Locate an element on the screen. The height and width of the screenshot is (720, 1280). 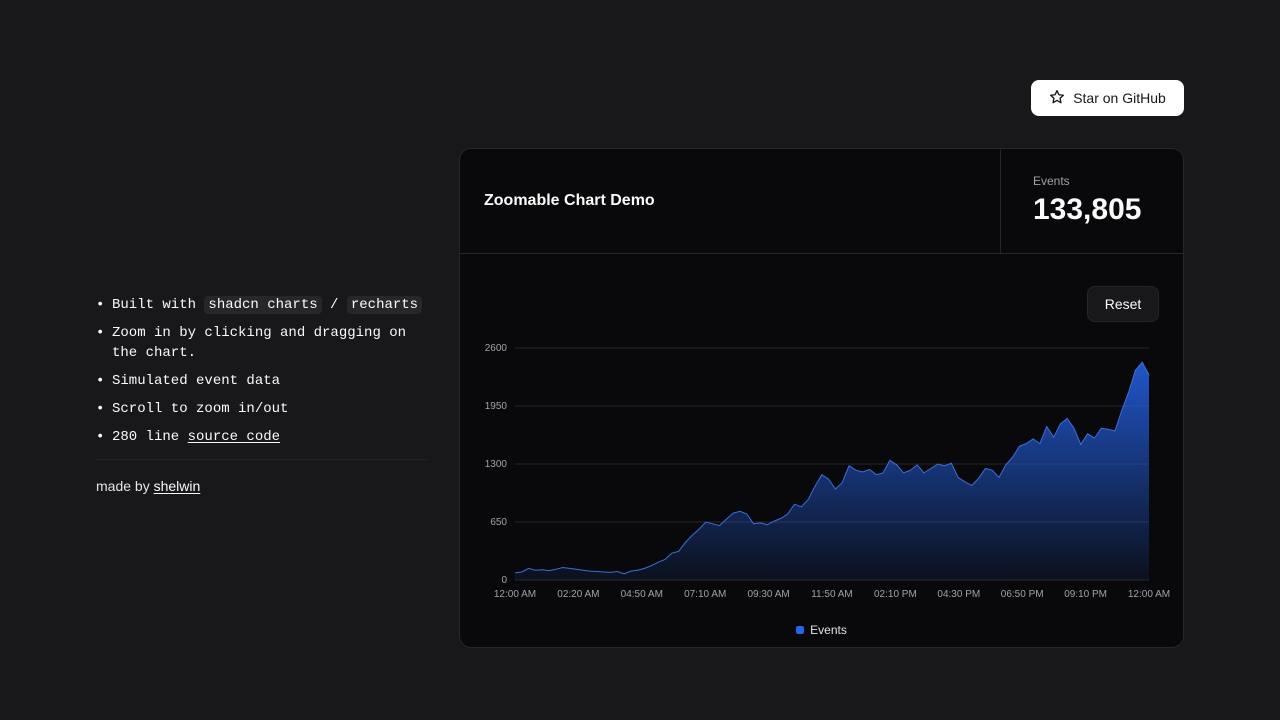
card-header: Zoomable Chart Demo Events 133,805 is located at coordinates (821, 201).